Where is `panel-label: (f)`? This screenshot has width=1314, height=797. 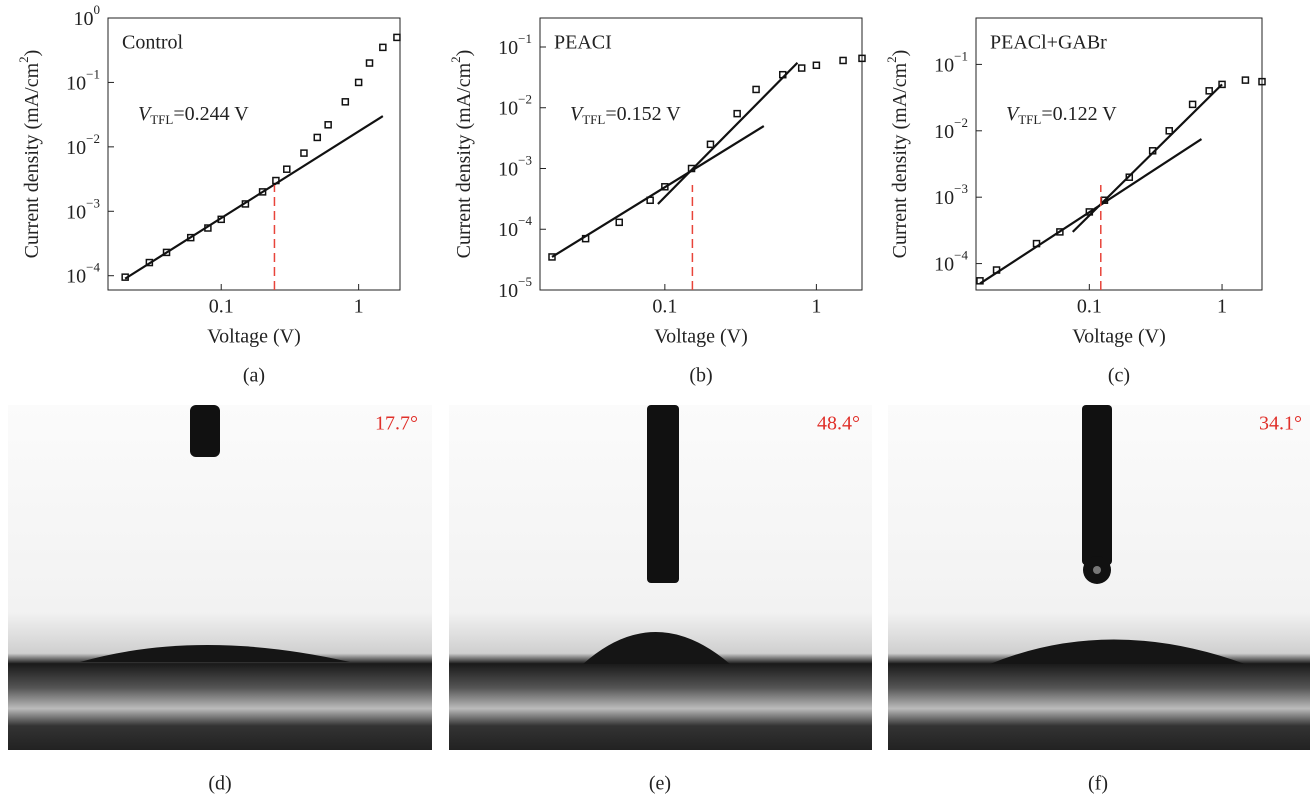
panel-label: (f) is located at coordinates (1098, 784).